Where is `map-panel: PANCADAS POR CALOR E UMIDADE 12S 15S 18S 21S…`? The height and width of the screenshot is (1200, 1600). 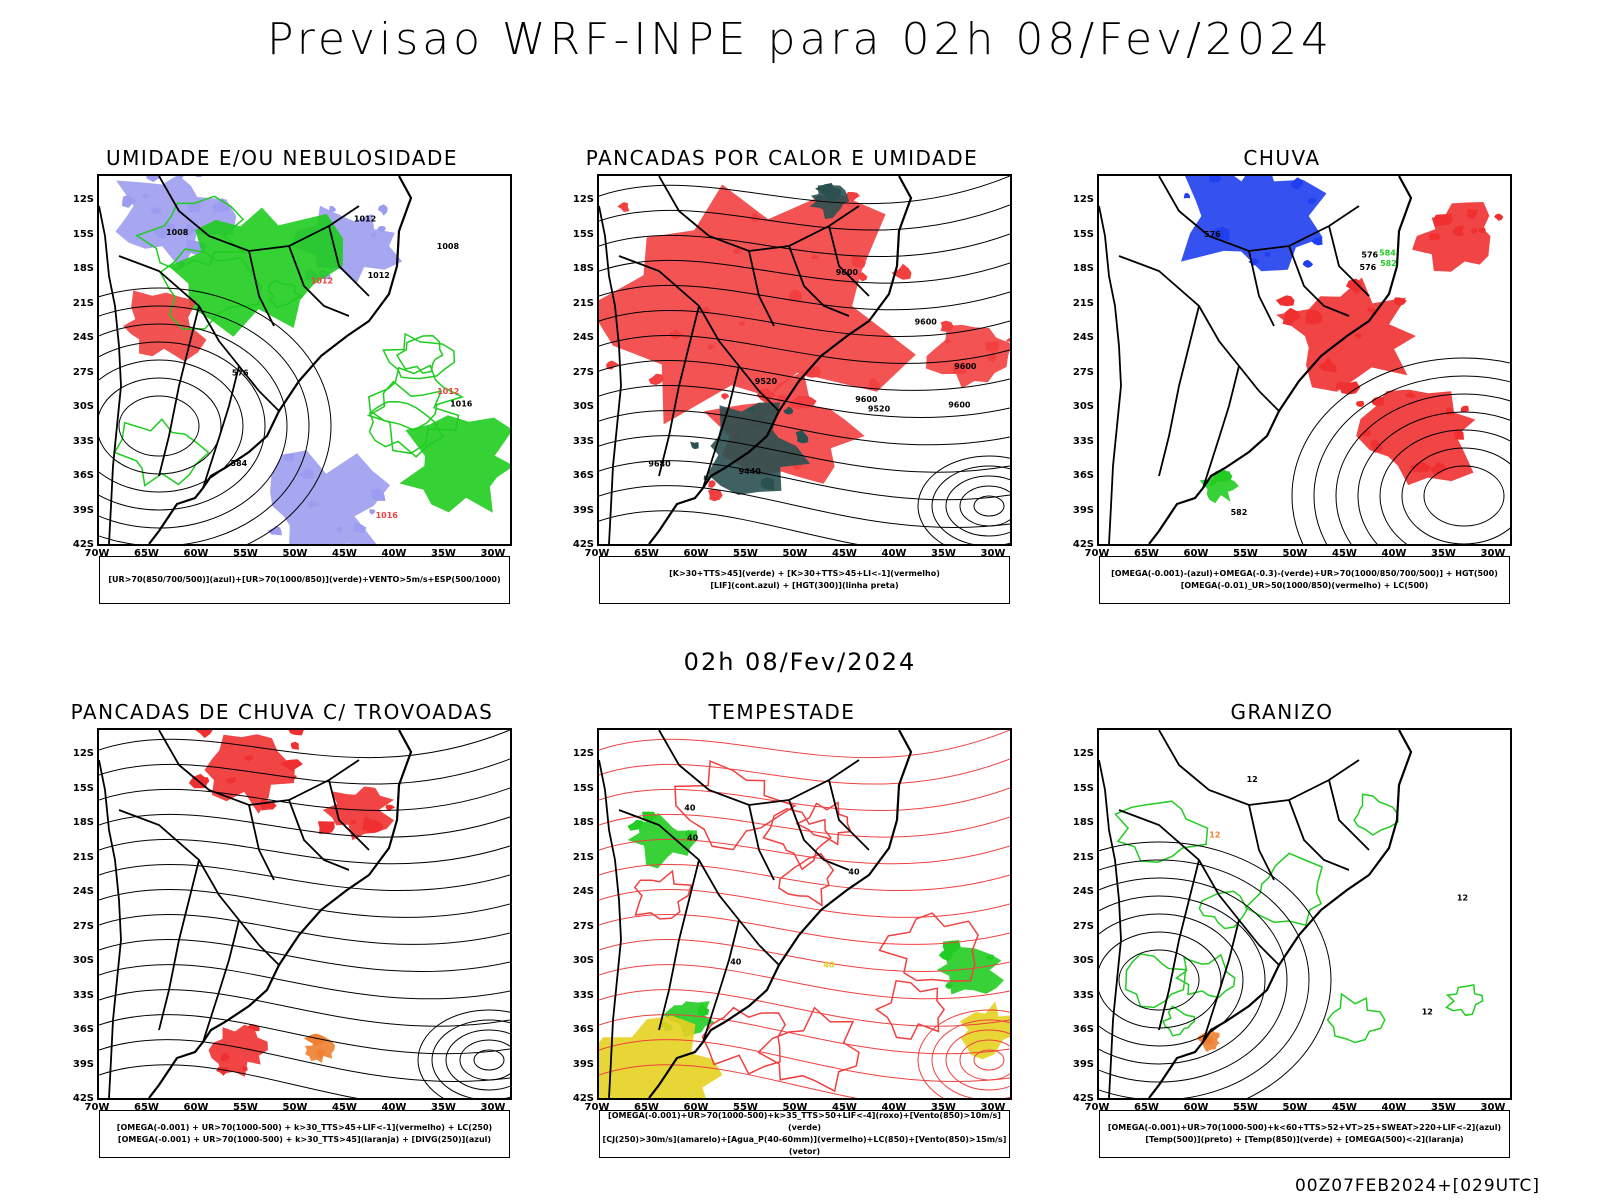
map-panel: PANCADAS POR CALOR E UMIDADE 12S 15S 18S 21S… is located at coordinates (782, 391).